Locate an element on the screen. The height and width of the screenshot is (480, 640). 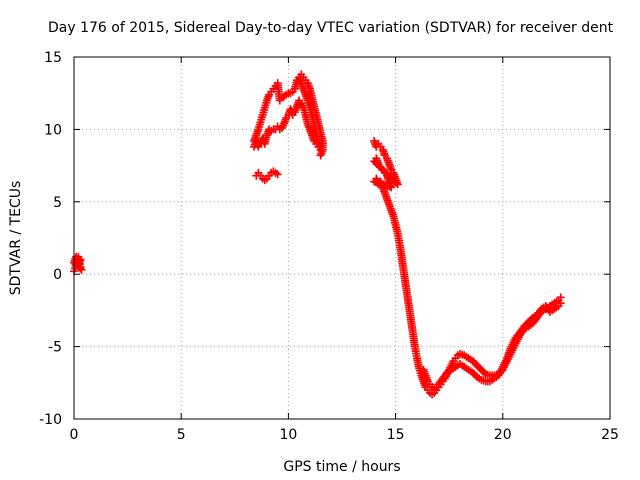
x-tick-label: 20 is located at coordinates (503, 435).